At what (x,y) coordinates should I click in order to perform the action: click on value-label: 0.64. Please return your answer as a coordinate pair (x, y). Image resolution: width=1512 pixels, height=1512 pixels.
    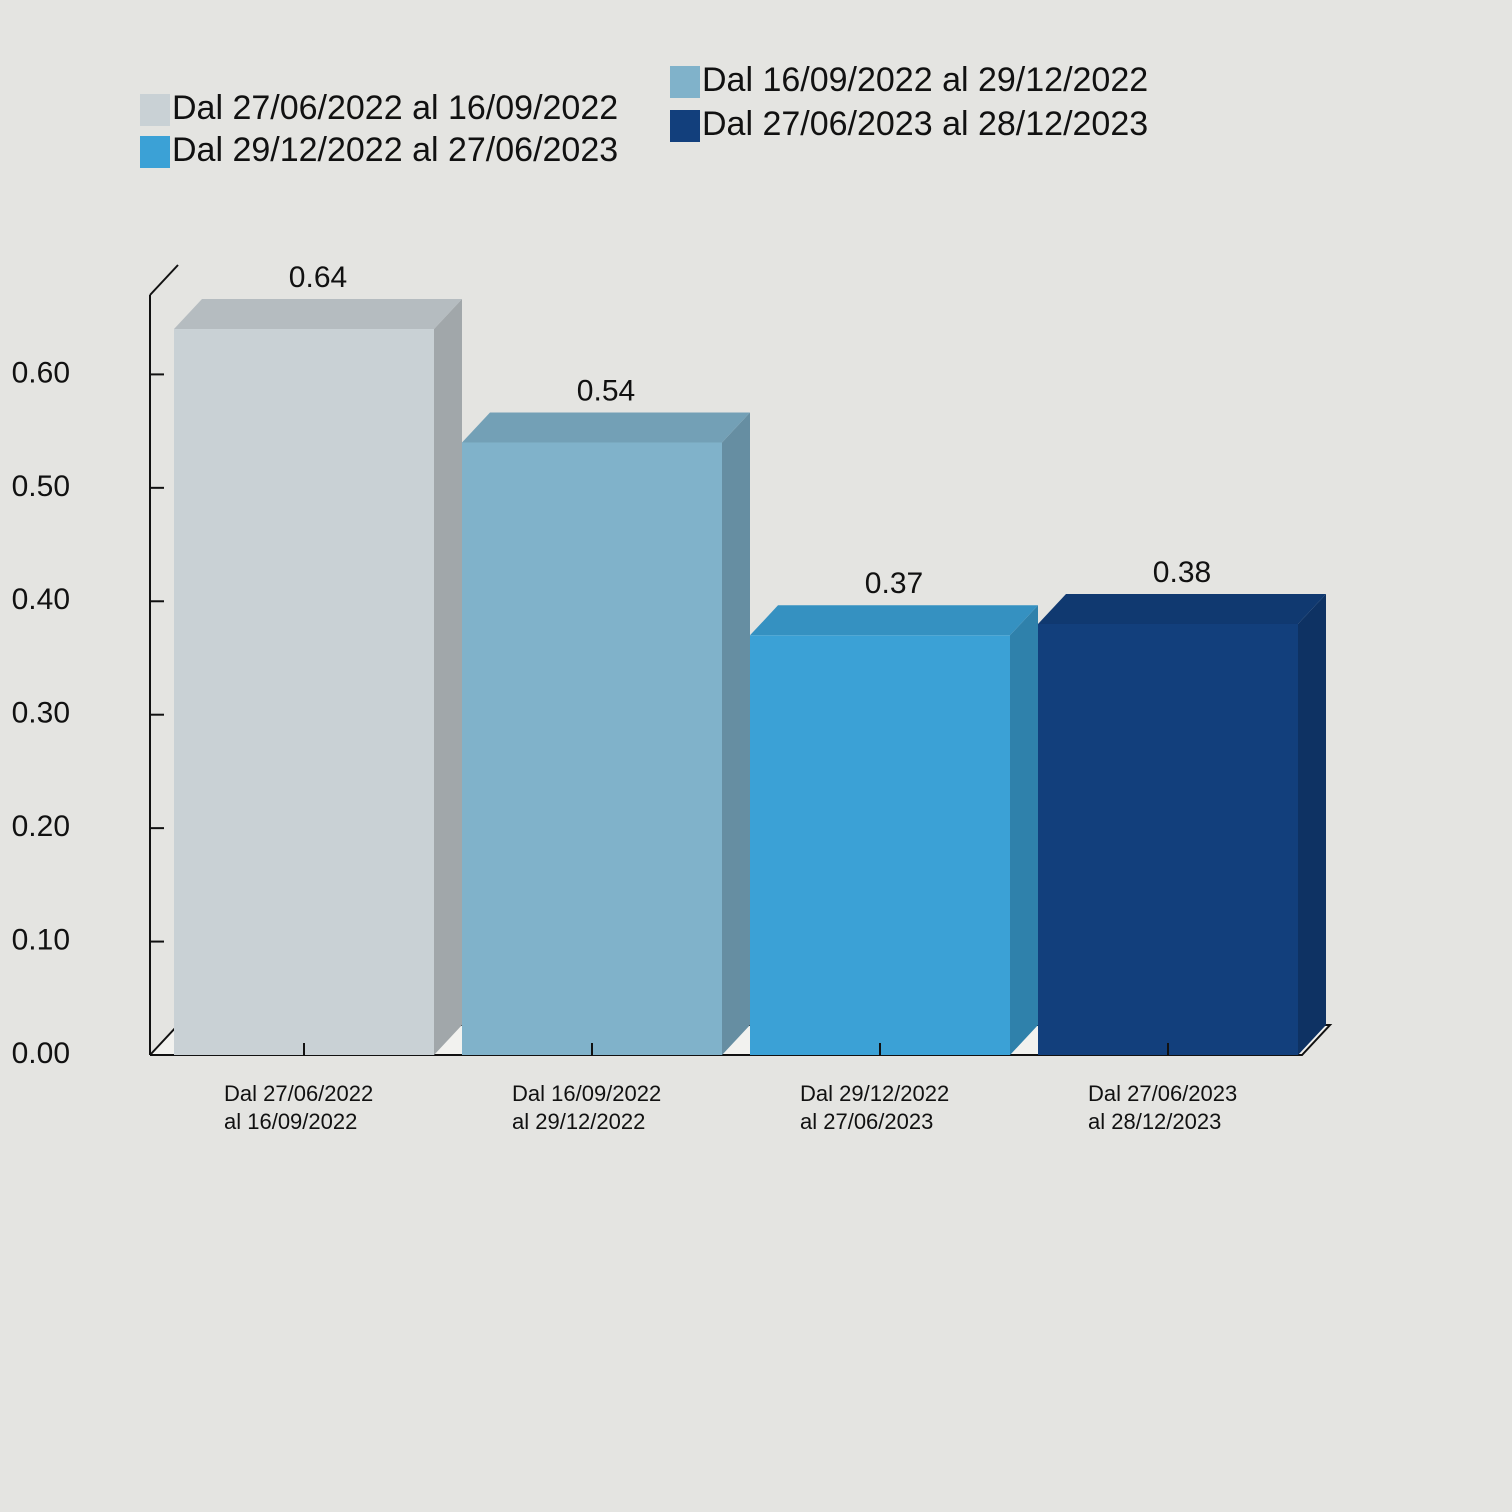
    Looking at the image, I should click on (318, 277).